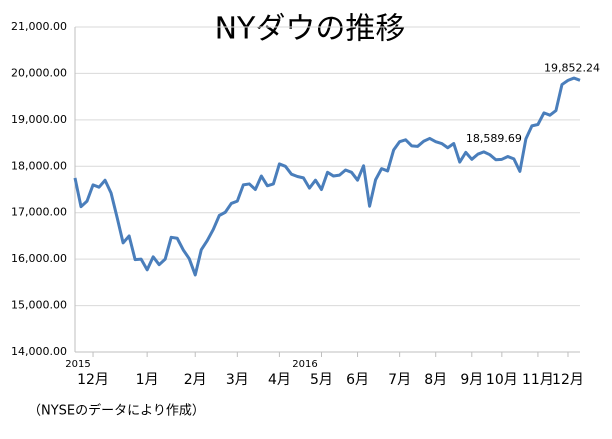 This screenshot has width=612, height=439. I want to click on x-tick-label: 8月, so click(435, 380).